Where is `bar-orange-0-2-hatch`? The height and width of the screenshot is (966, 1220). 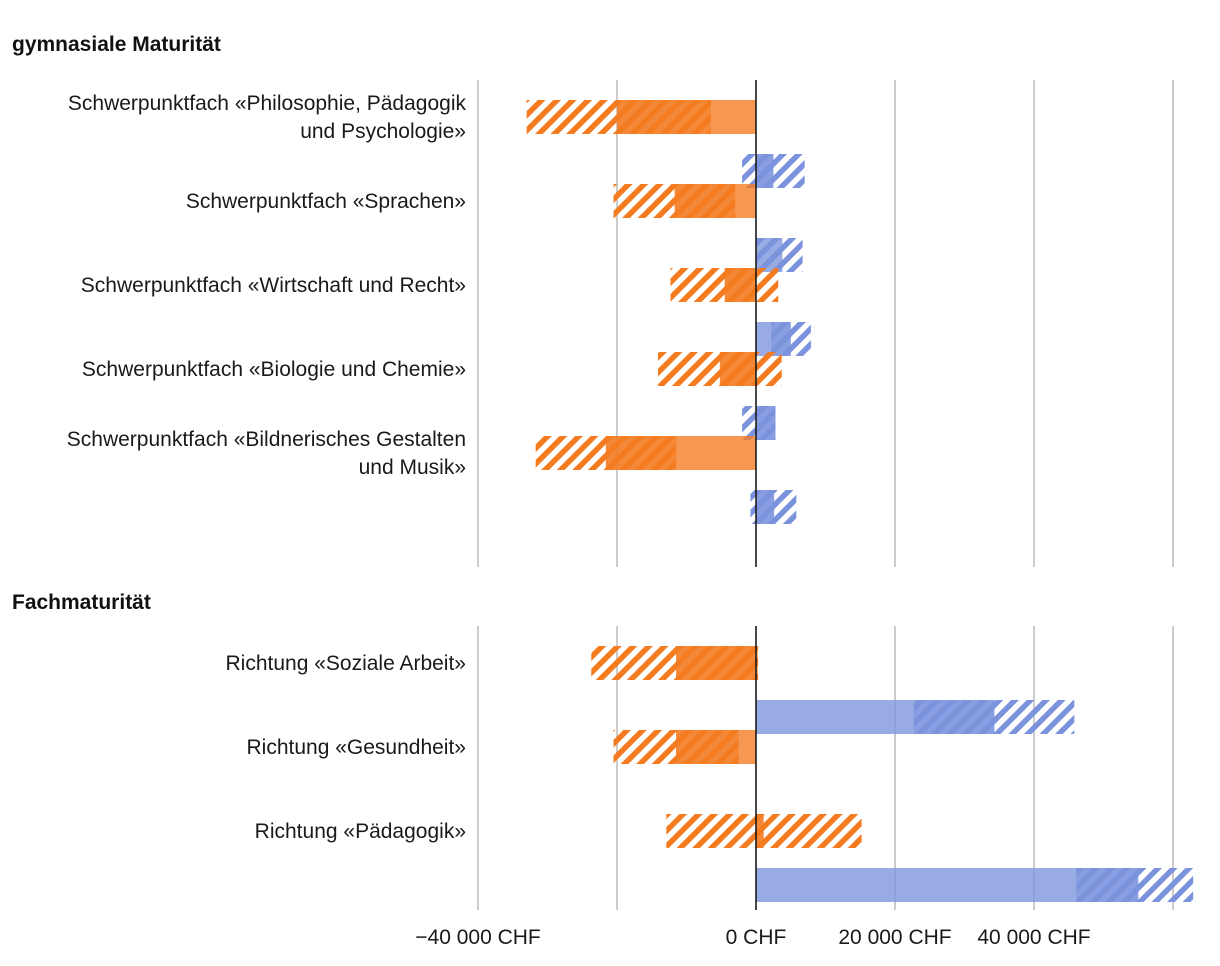 bar-orange-0-2-hatch is located at coordinates (724, 285).